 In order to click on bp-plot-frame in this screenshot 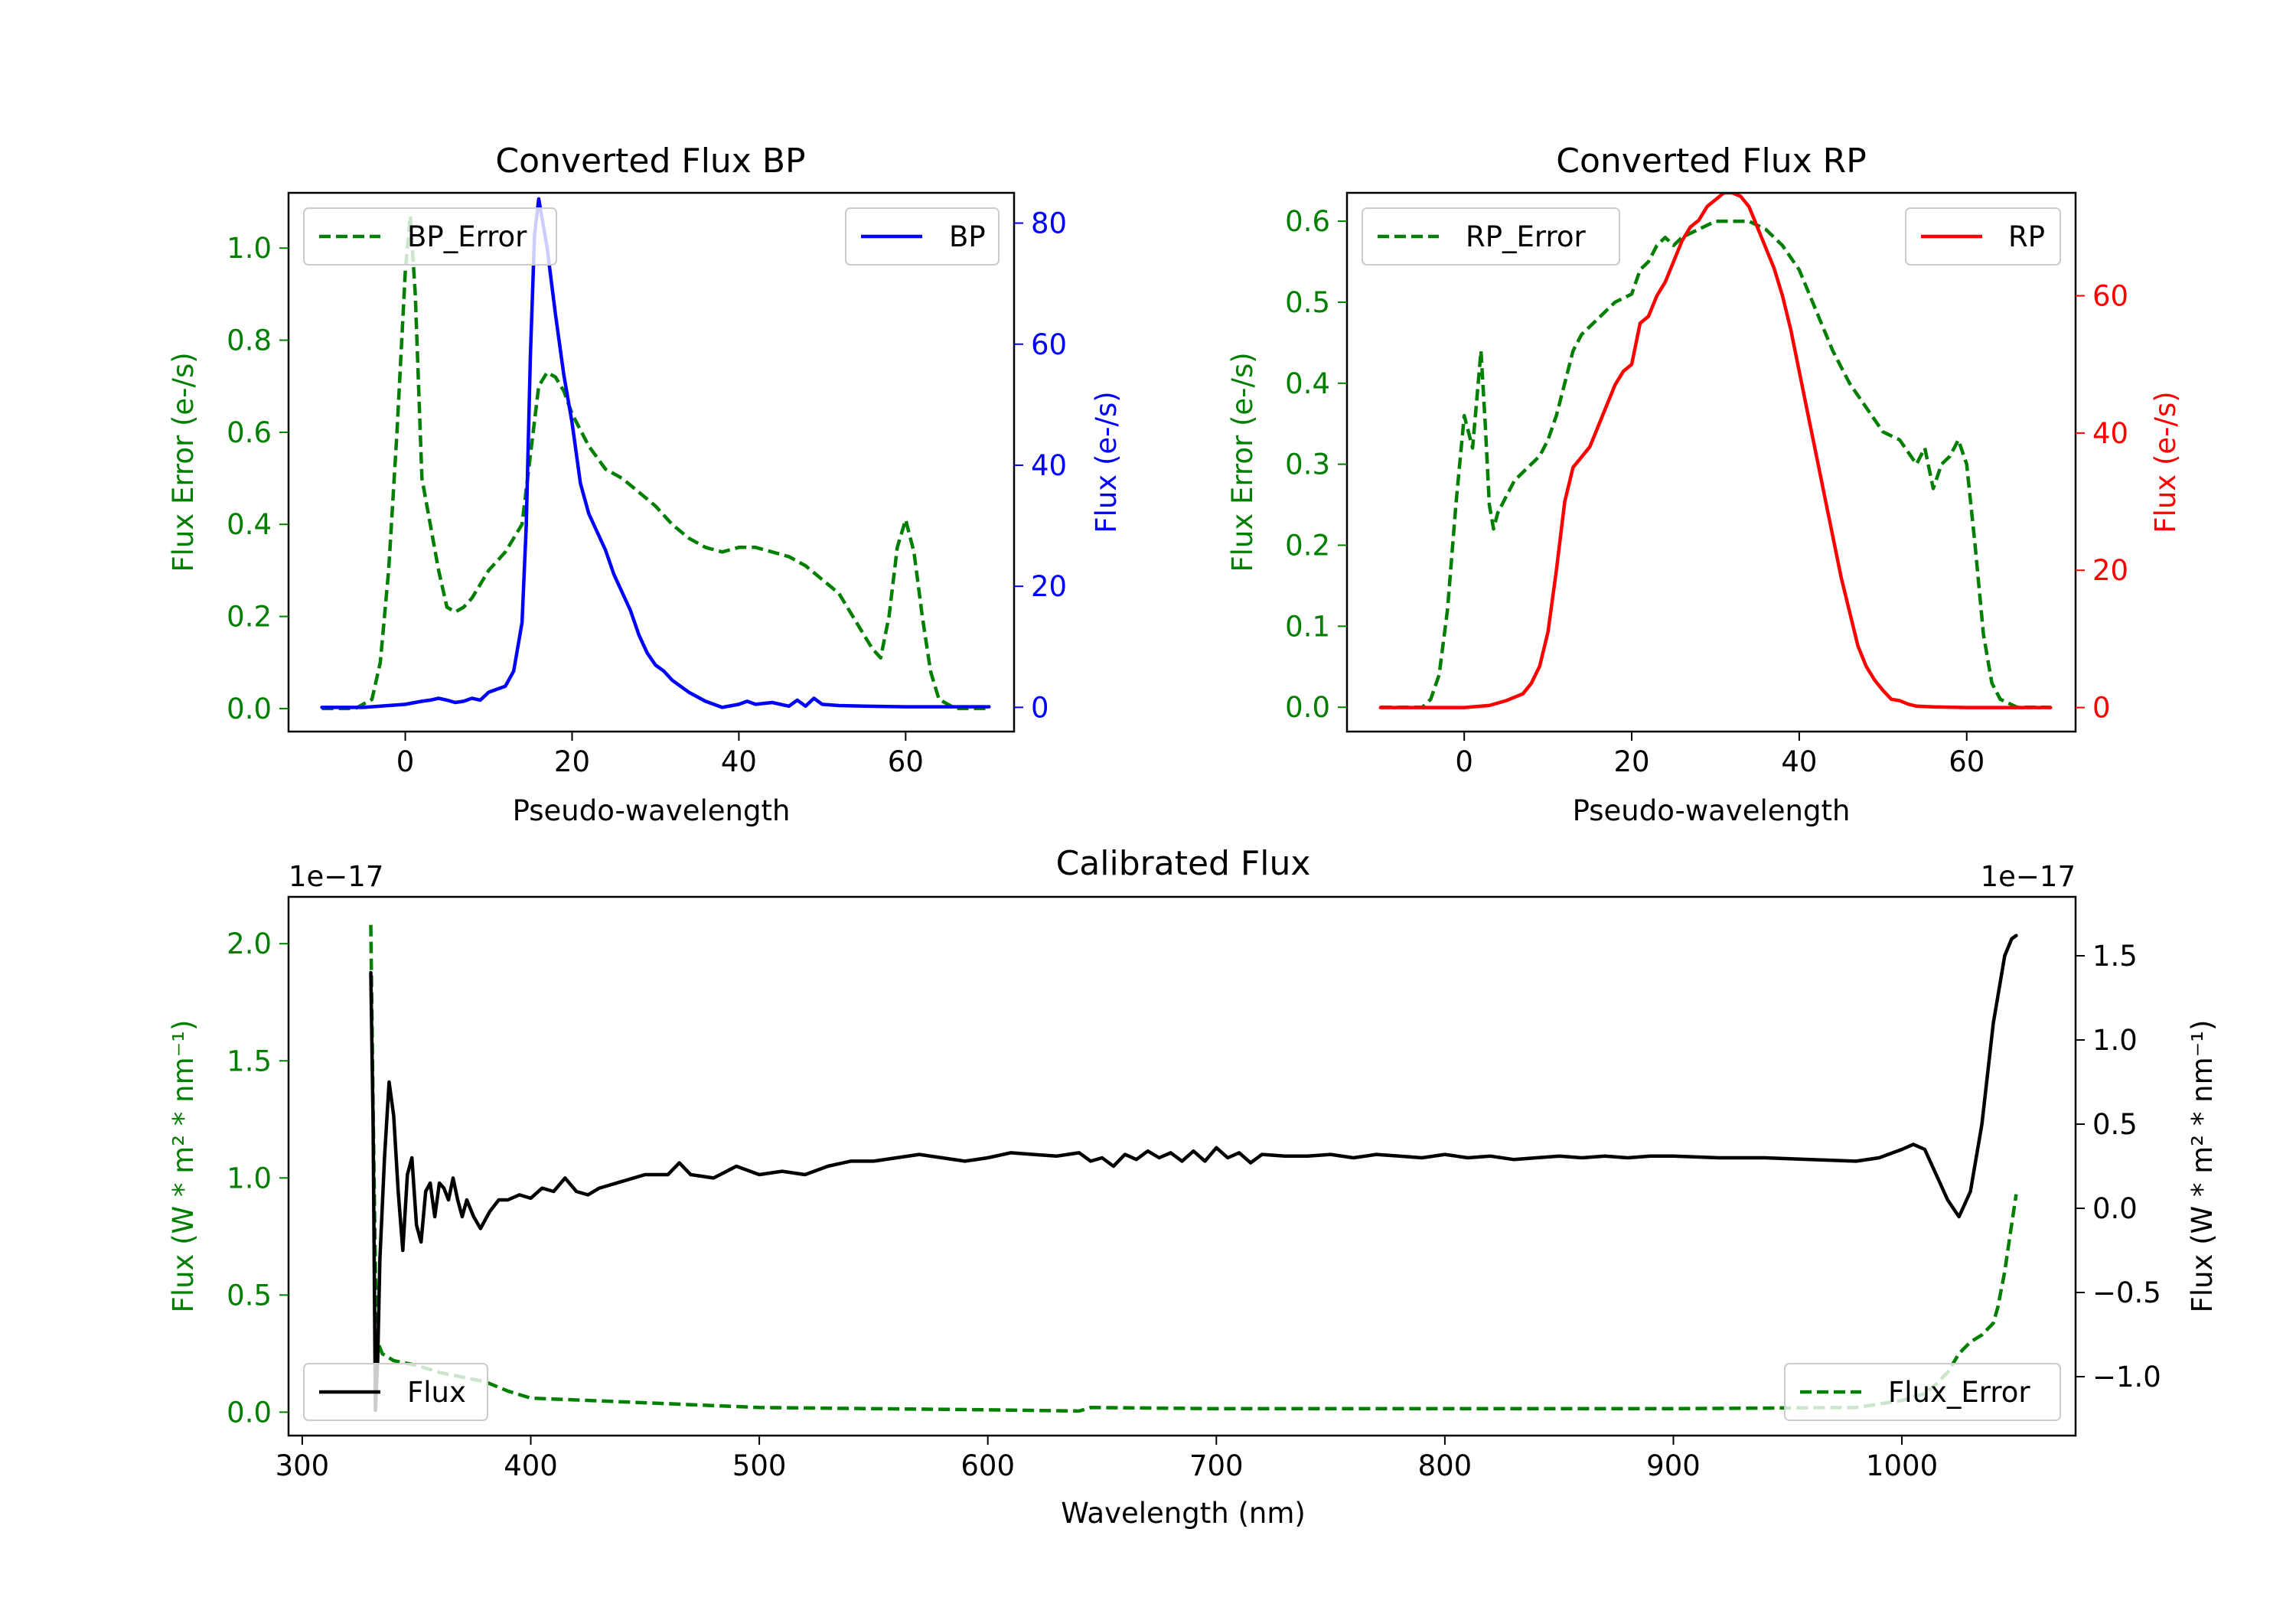, I will do `click(651, 462)`.